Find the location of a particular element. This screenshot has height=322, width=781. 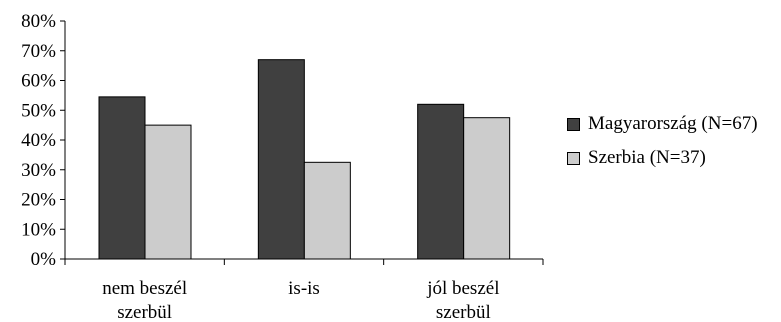

x-tick-label: nem beszél szerbül is located at coordinates (144, 300).